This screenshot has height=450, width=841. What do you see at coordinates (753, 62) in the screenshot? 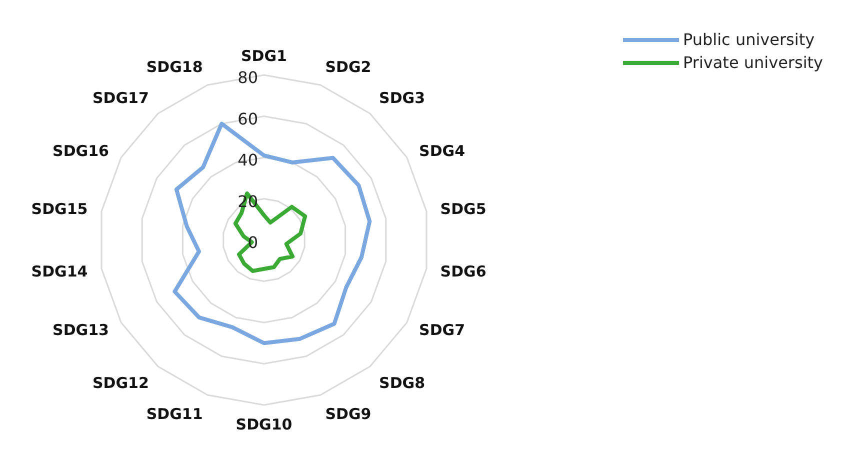
I see `legend-label: Private university` at bounding box center [753, 62].